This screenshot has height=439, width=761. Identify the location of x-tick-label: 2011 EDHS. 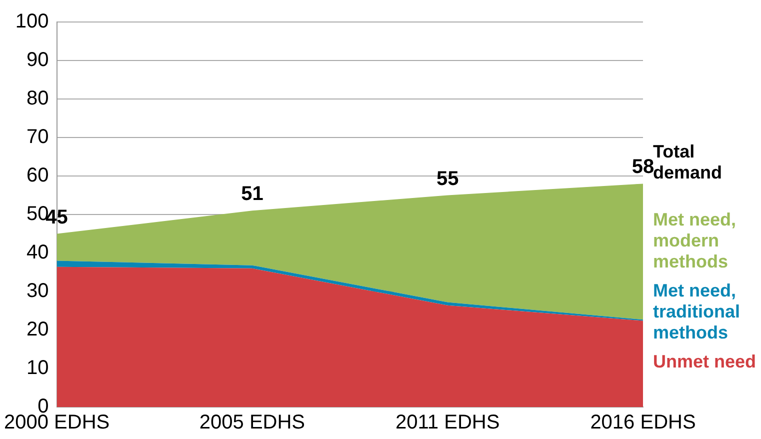
(448, 423).